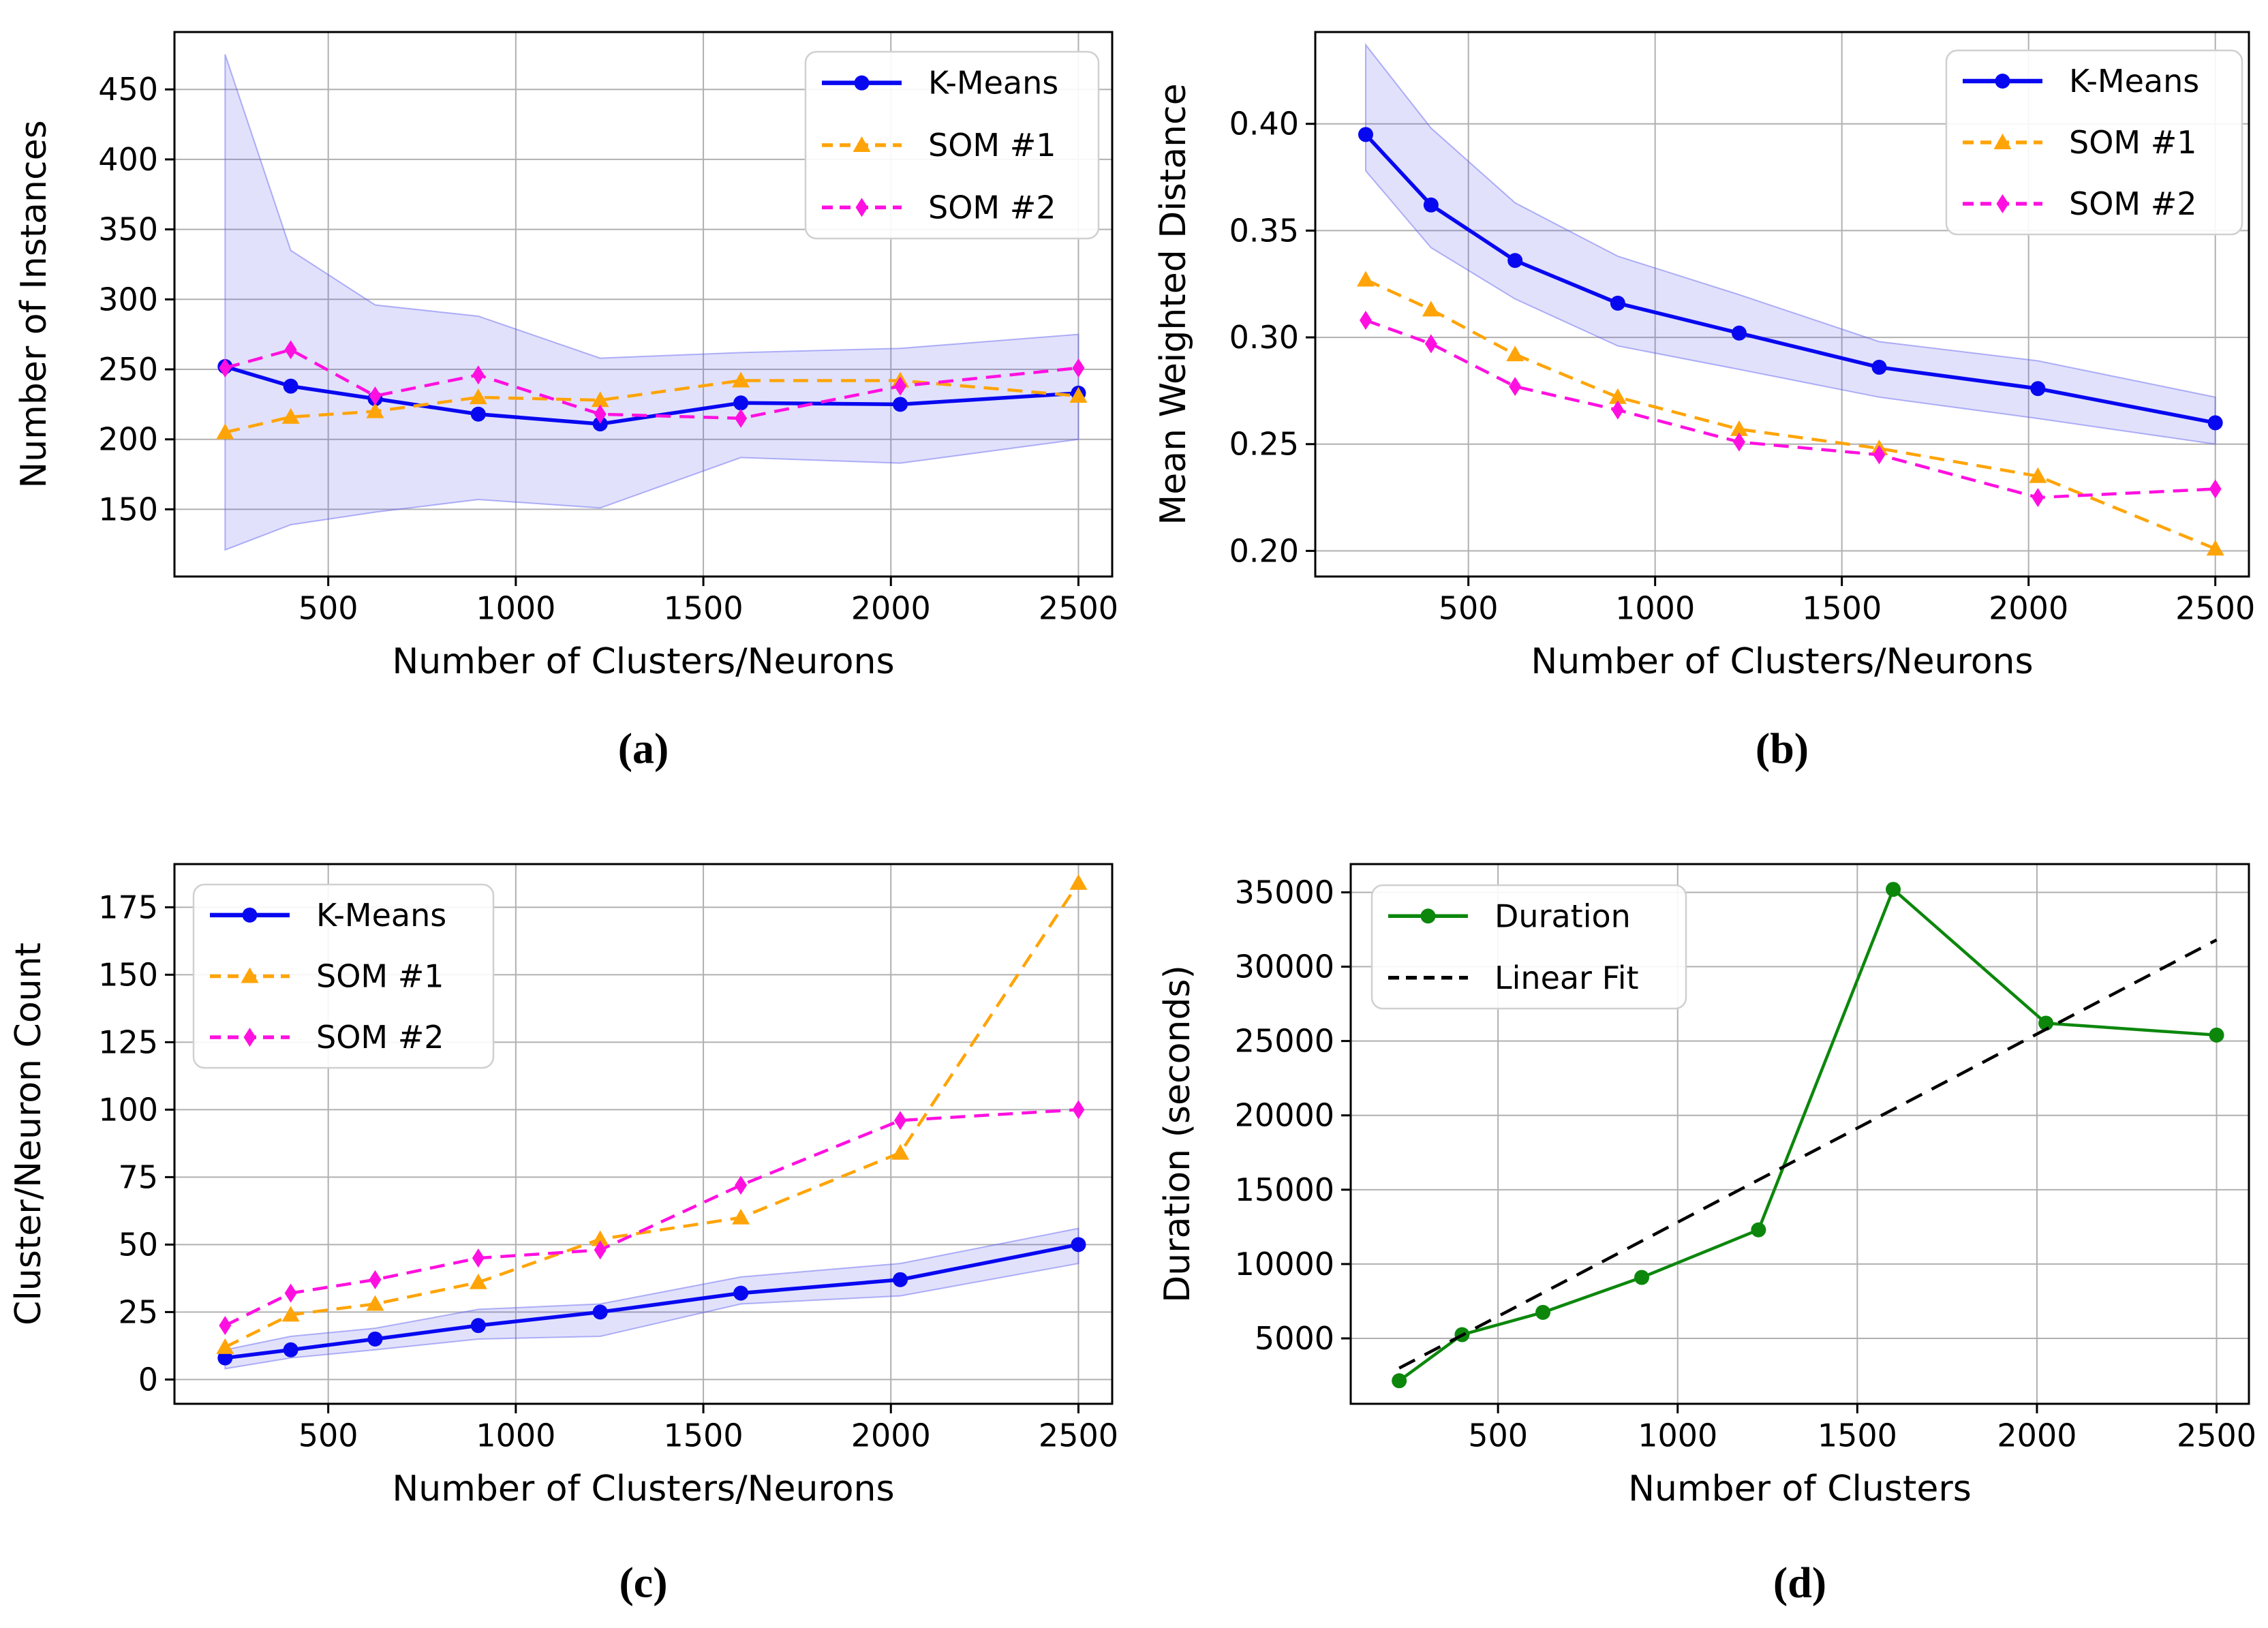  I want to click on y-axis-label: Duration (seconds), so click(1177, 1134).